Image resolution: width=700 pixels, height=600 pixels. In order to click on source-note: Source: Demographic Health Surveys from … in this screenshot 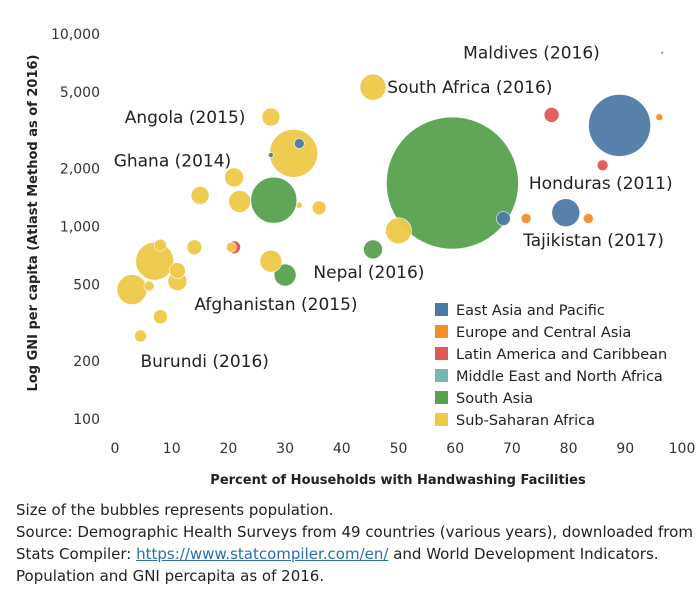, I will do `click(356, 554)`.